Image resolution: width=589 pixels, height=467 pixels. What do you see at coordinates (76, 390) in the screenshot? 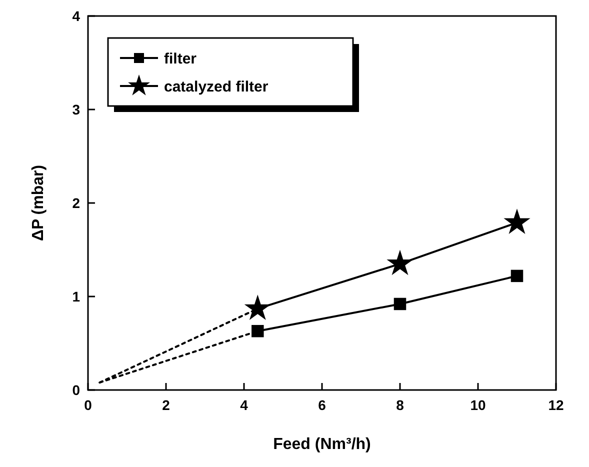
I see `y-tick-label: 0` at bounding box center [76, 390].